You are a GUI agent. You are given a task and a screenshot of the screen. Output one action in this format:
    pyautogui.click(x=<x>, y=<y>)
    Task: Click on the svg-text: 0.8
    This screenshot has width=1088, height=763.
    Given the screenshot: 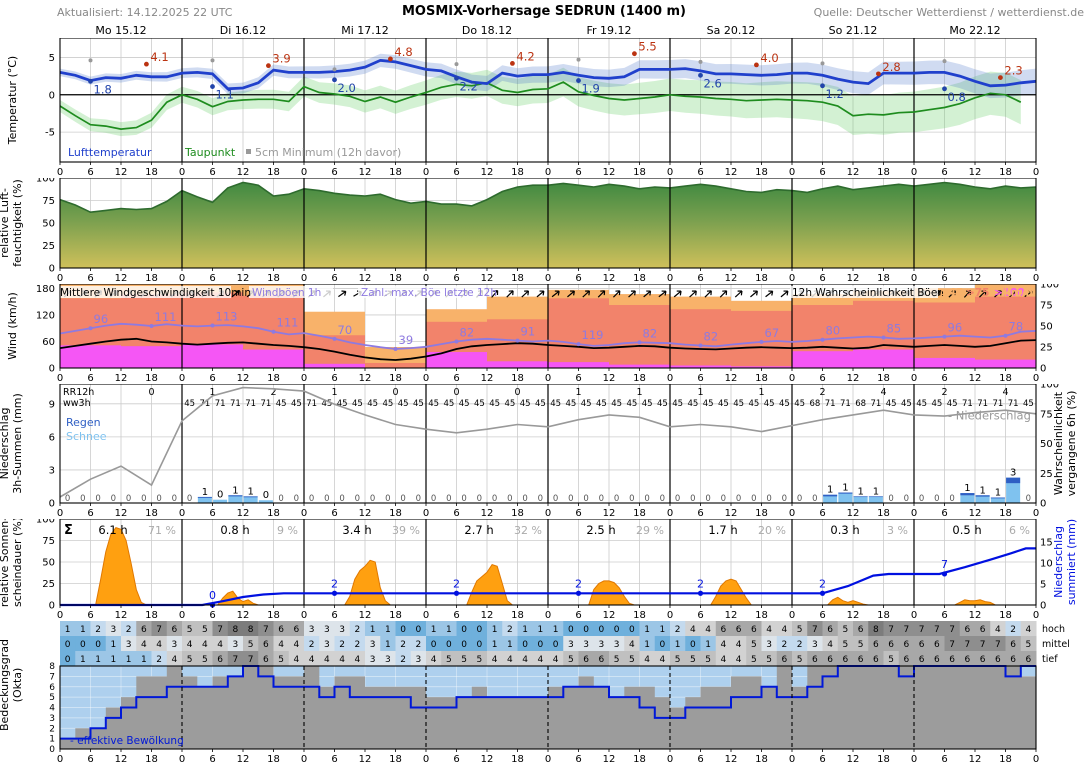 What is the action you would take?
    pyautogui.click(x=957, y=97)
    